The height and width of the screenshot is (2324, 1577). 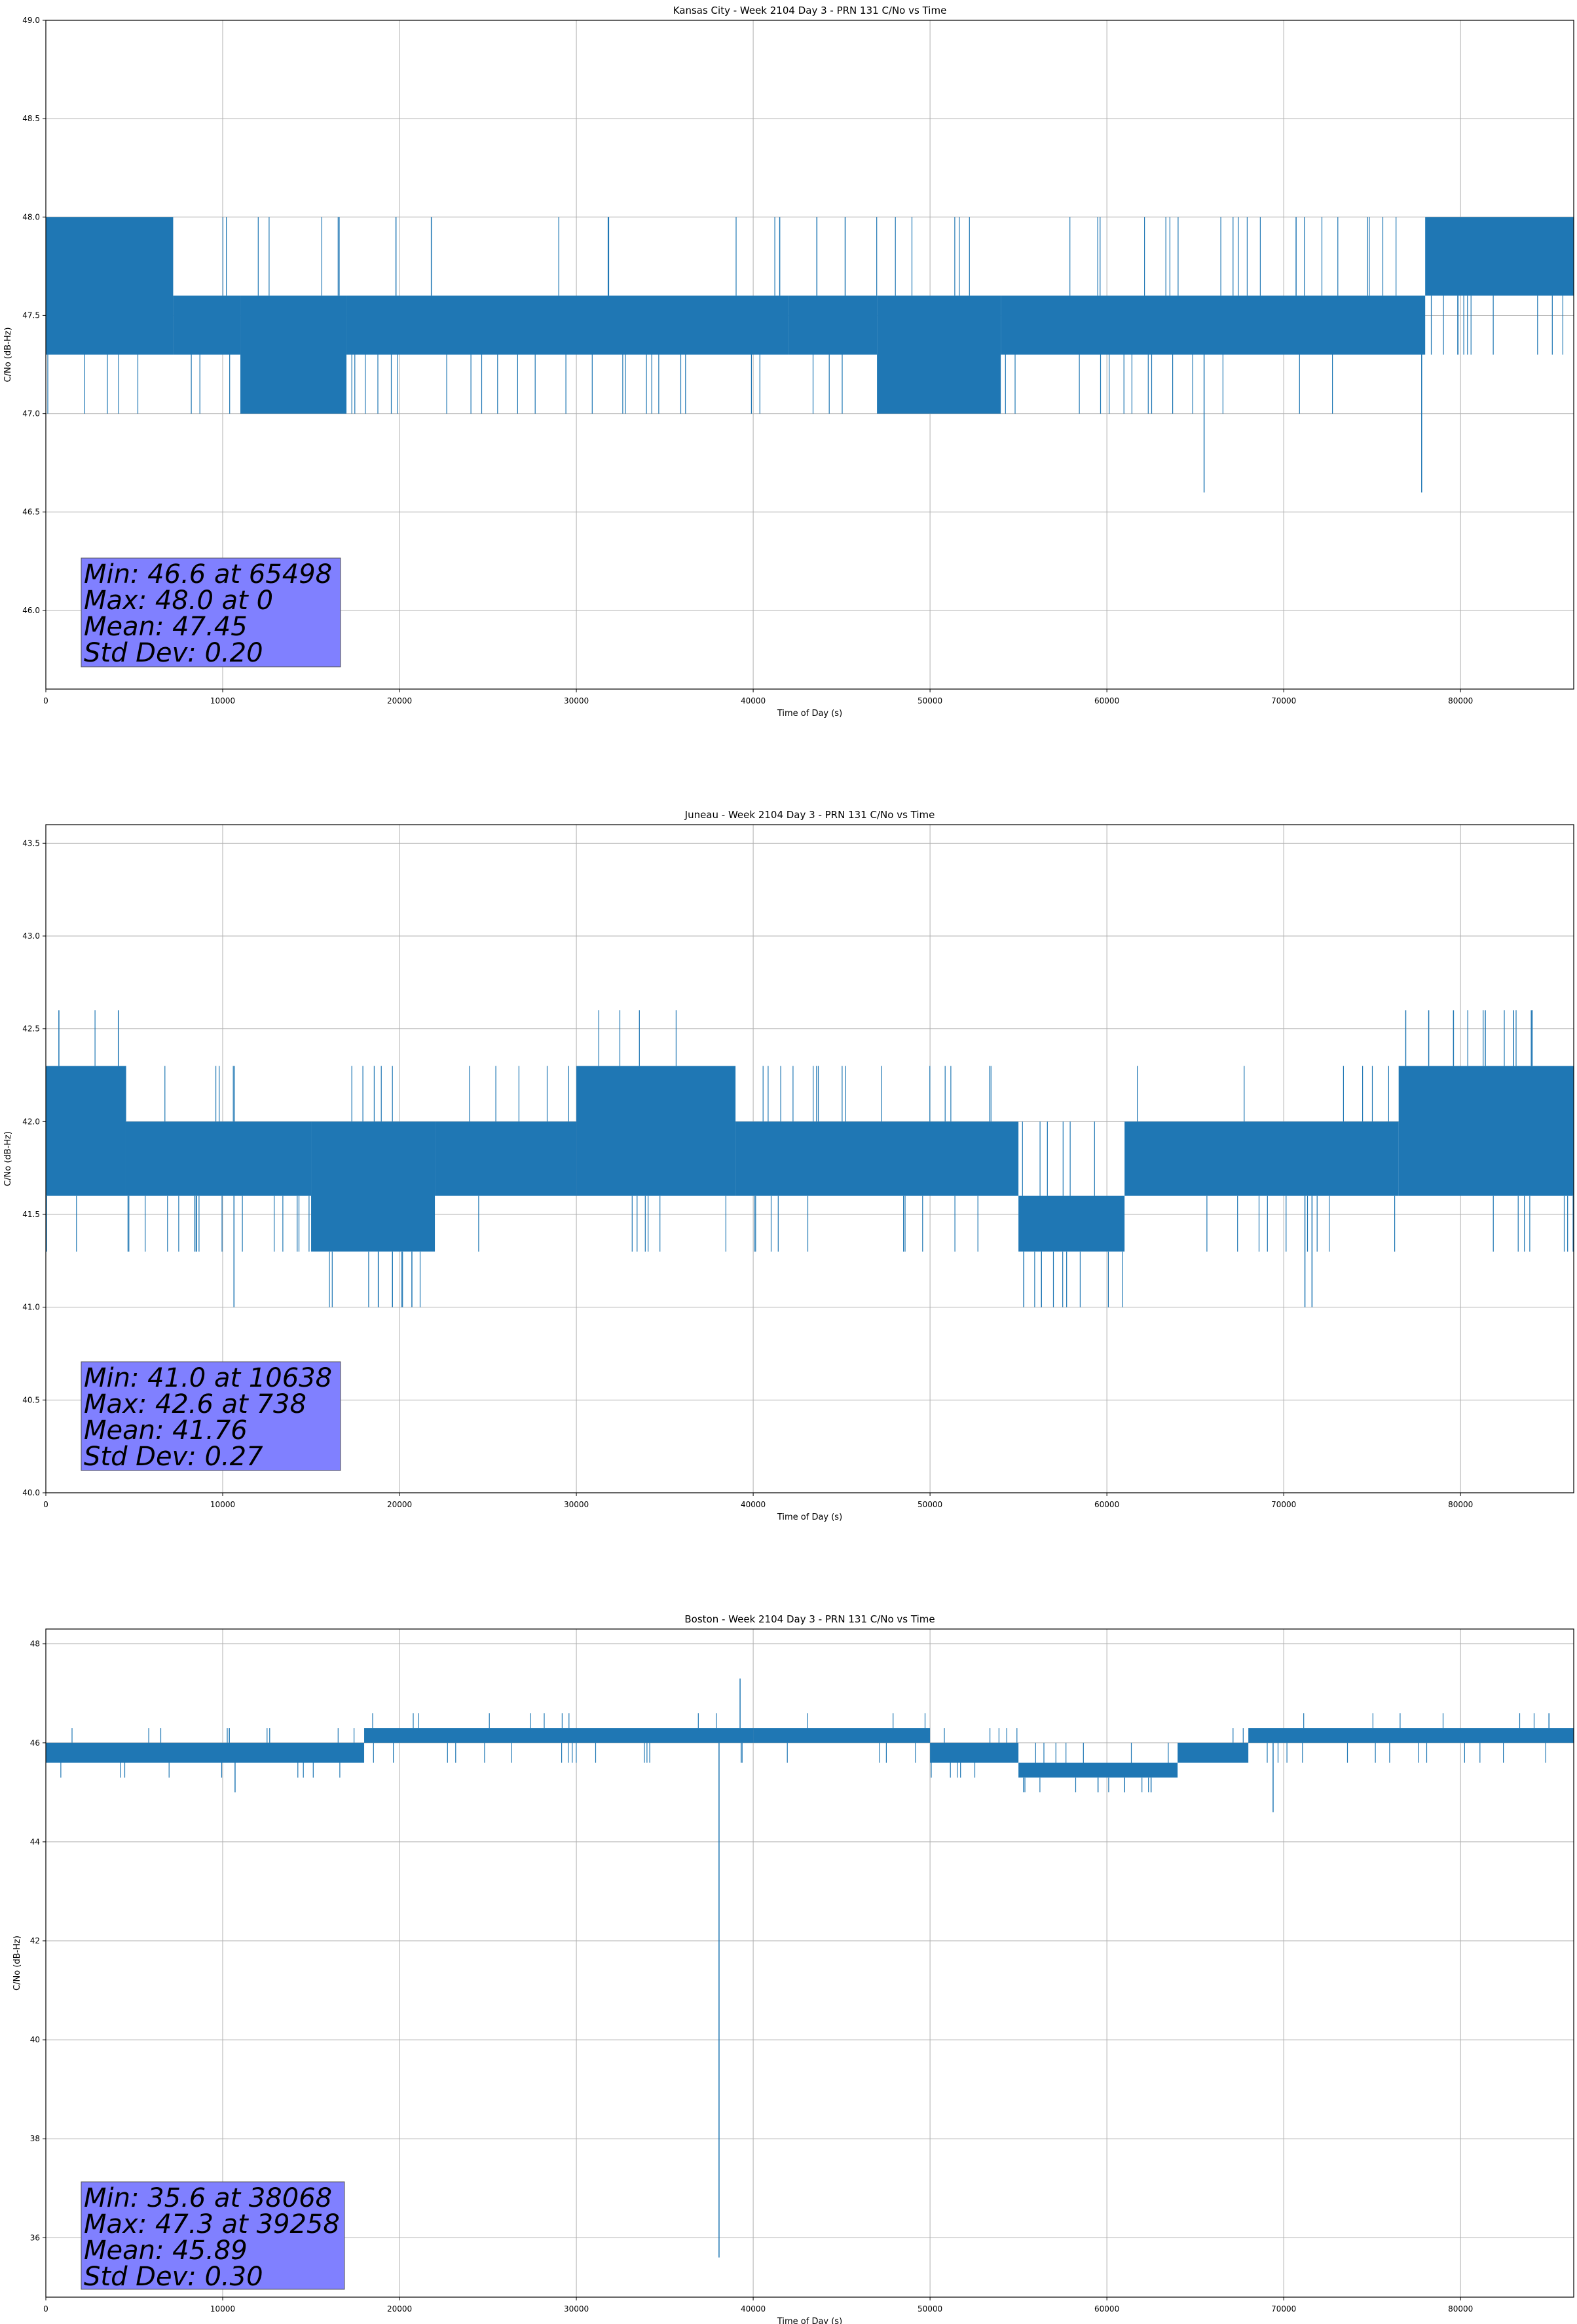 I want to click on y-tick-label: 48.0, so click(x=31, y=216).